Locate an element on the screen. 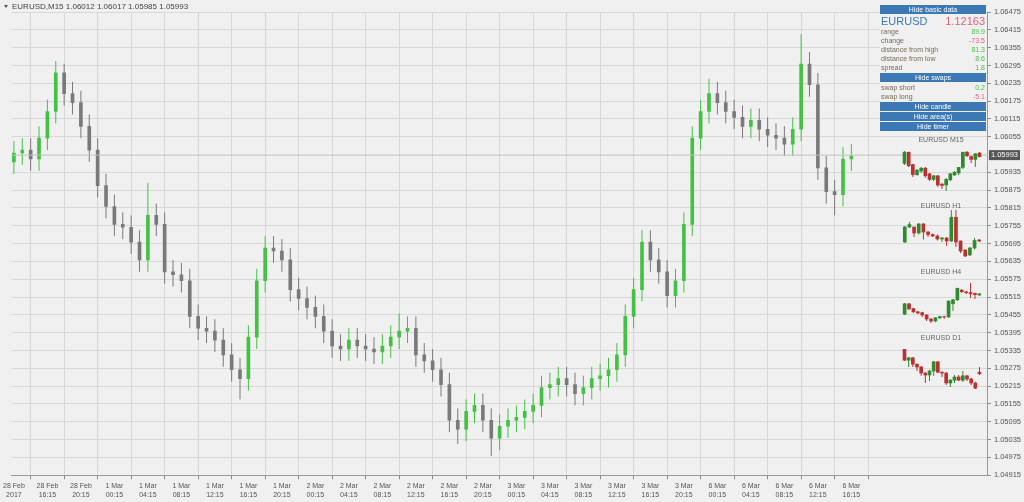  chart-title: EURUSD,M15 1.06012 1.06017 1.05985 1.05993 is located at coordinates (100, 6).